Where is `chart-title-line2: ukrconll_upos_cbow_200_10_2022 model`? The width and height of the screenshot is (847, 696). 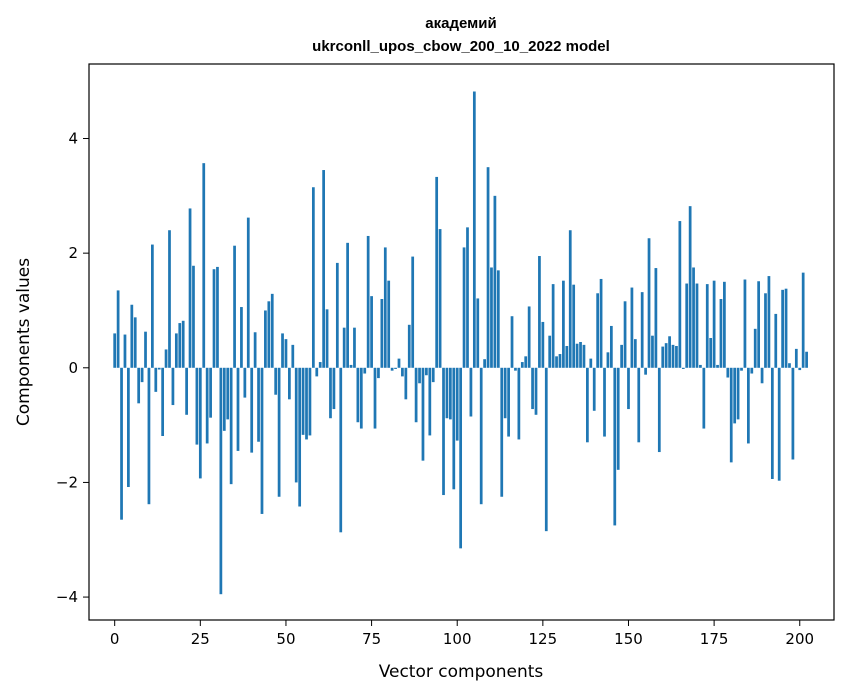 chart-title-line2: ukrconll_upos_cbow_200_10_2022 model is located at coordinates (461, 46).